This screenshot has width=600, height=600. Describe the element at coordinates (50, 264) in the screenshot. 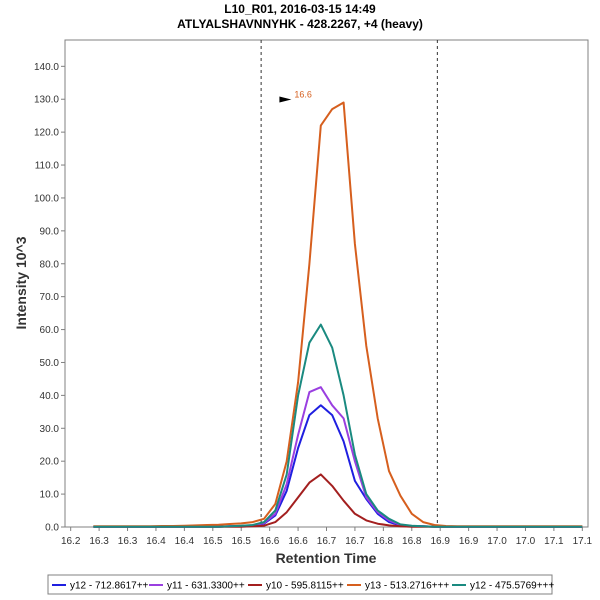

I see `y-tick-label: 80.0` at that location.